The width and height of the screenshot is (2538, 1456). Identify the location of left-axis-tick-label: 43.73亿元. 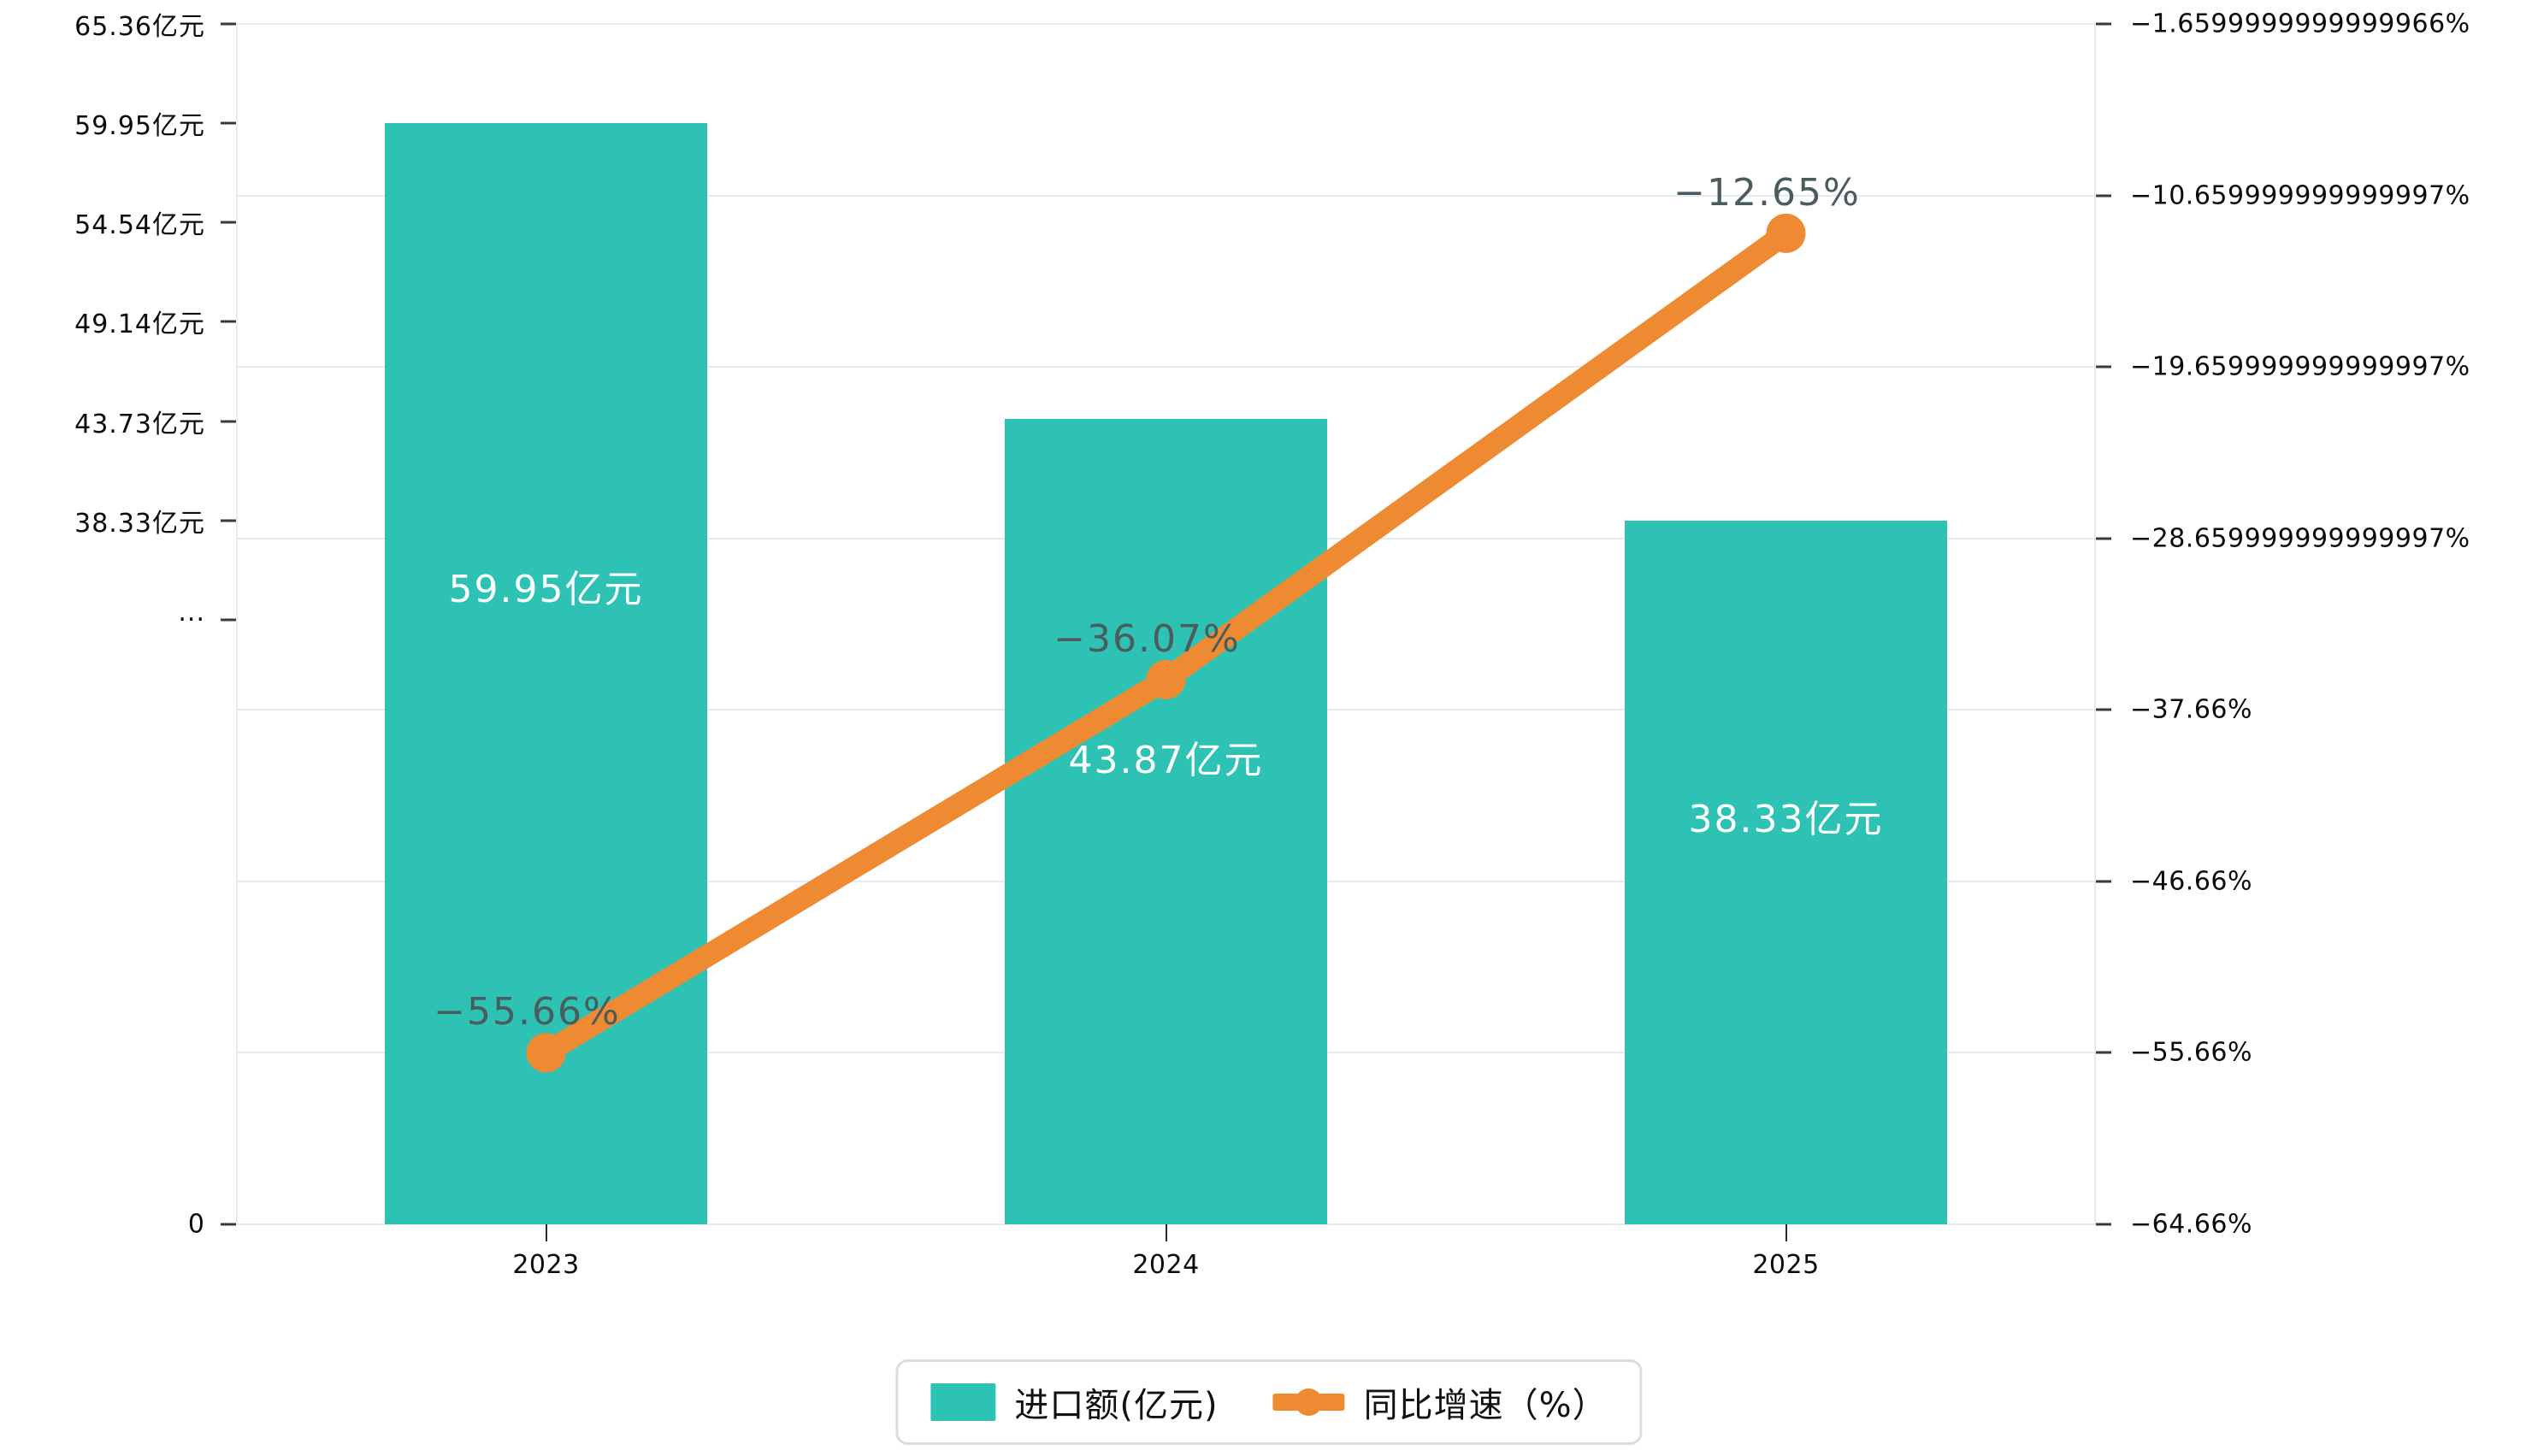
(139, 424).